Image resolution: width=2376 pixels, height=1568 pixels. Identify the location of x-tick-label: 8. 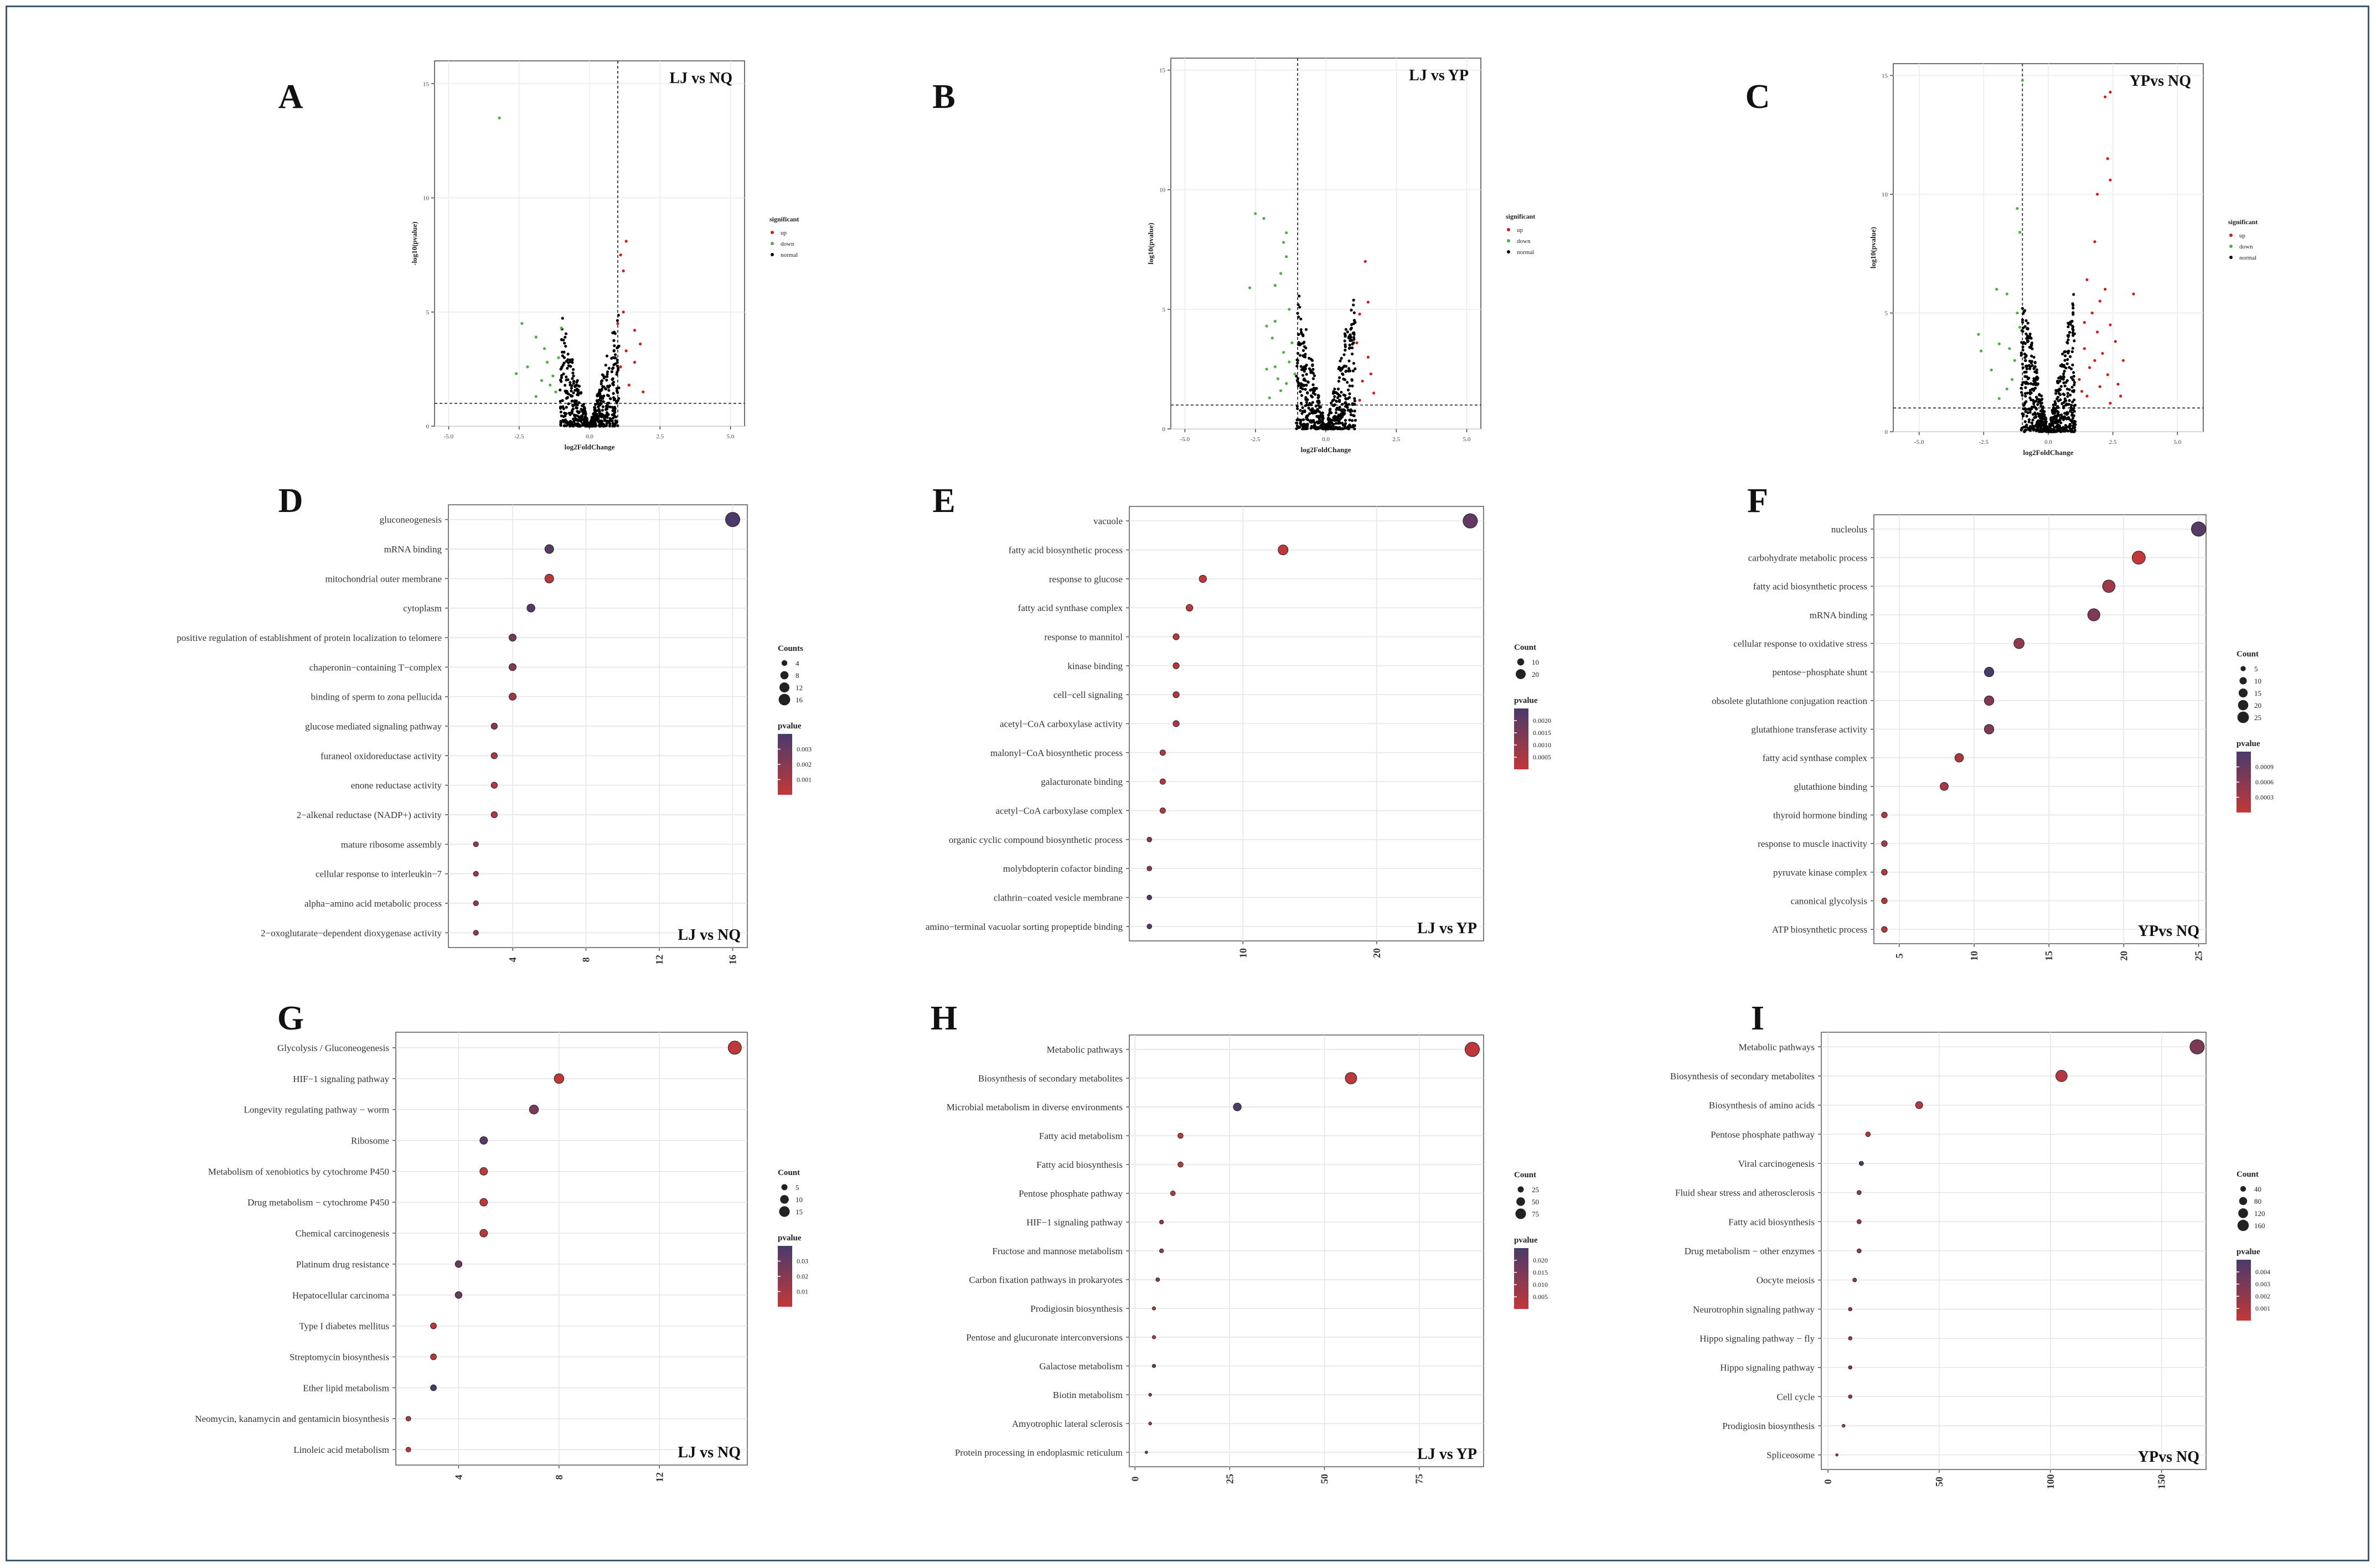
(559, 1477).